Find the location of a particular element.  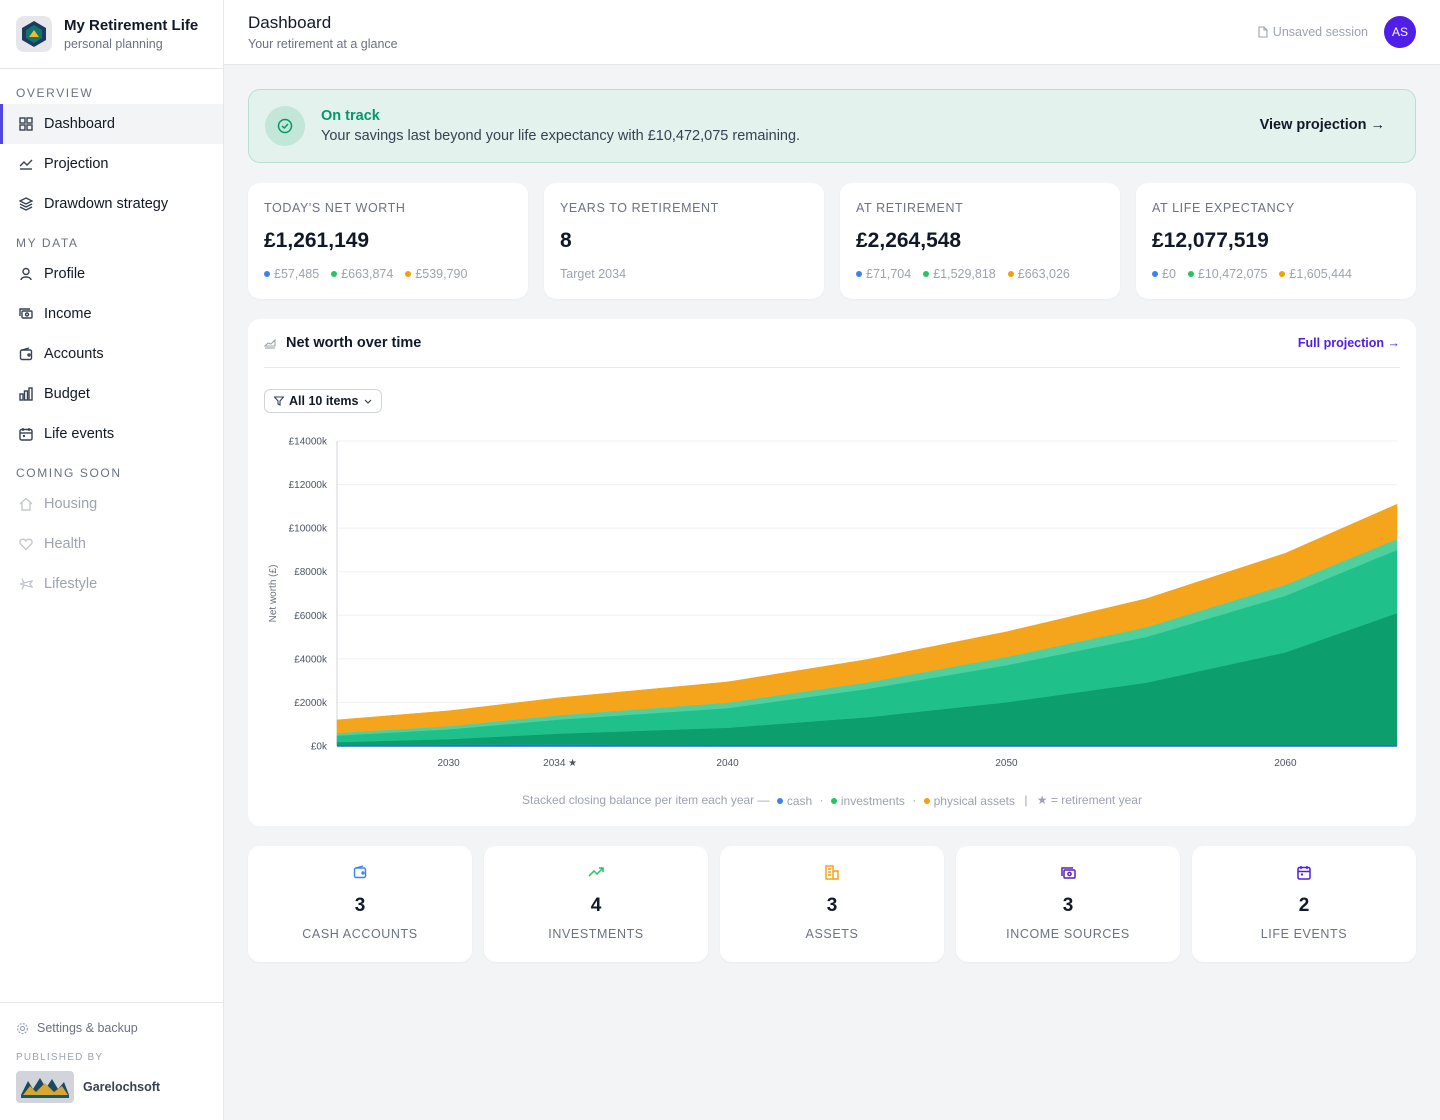

sidebar-item-projection: Projection is located at coordinates (111, 164).